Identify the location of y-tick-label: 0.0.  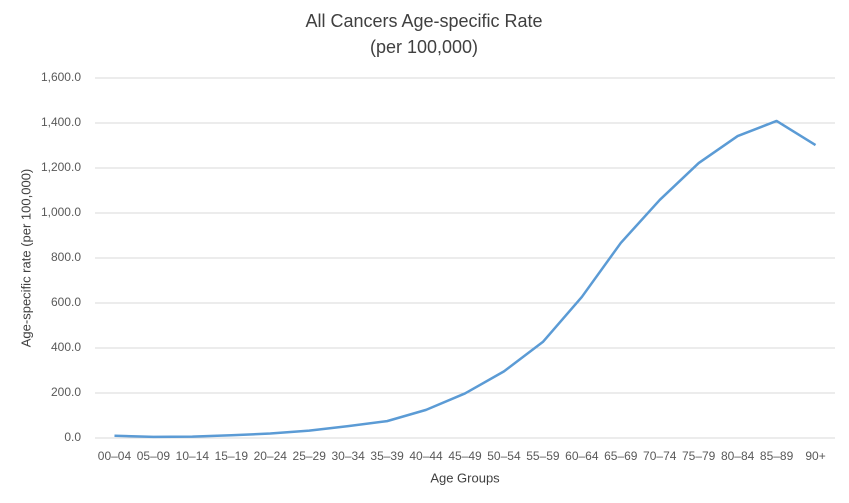
(72, 437).